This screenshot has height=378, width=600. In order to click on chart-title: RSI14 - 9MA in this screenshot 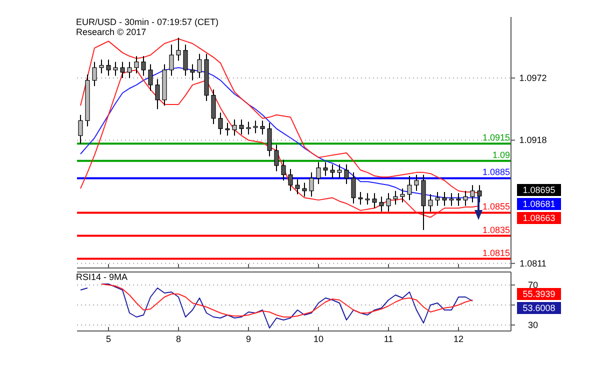, I will do `click(102, 277)`.